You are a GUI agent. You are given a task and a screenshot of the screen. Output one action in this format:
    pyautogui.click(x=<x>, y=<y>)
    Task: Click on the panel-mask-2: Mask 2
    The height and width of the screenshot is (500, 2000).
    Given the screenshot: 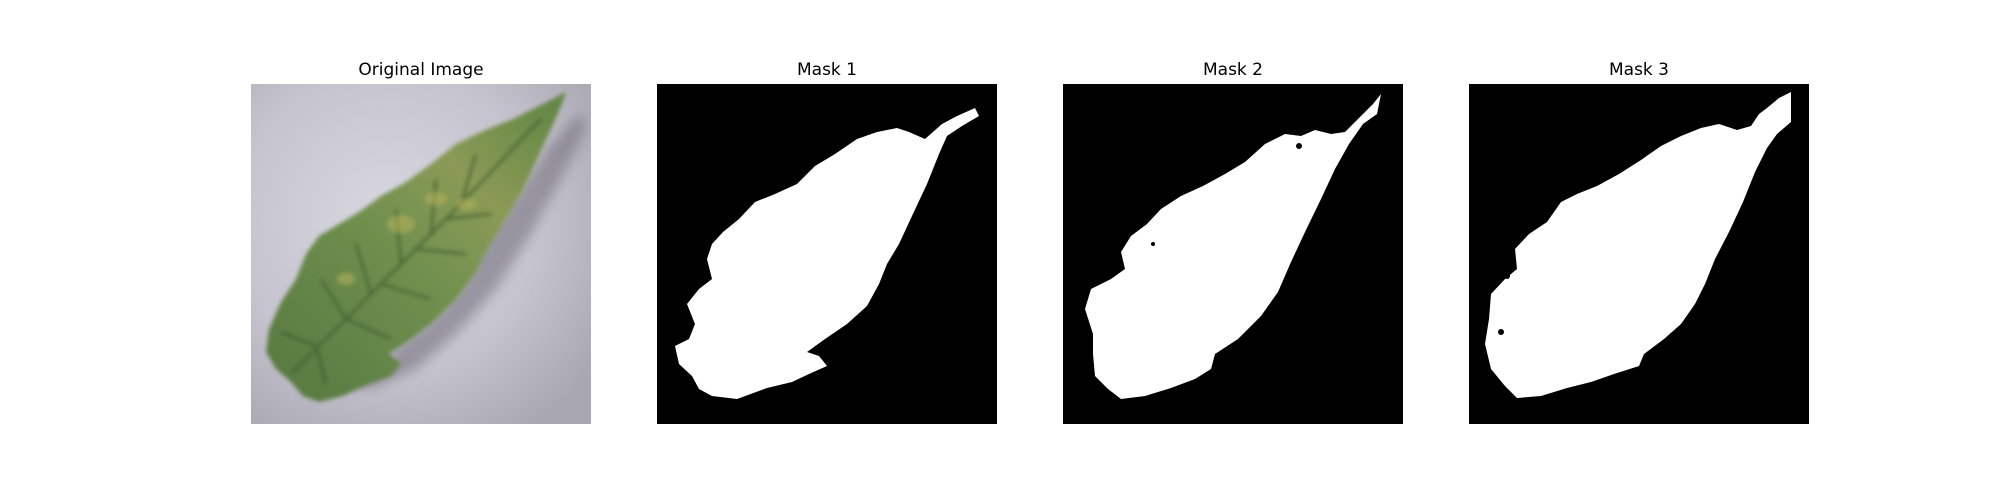 What is the action you would take?
    pyautogui.click(x=1233, y=241)
    